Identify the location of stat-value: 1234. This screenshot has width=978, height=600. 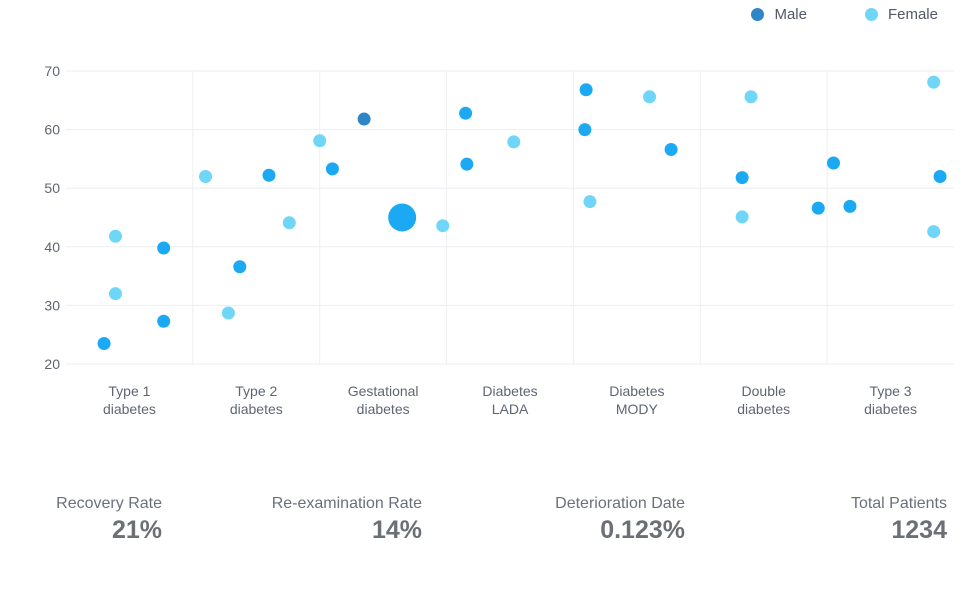
(919, 530).